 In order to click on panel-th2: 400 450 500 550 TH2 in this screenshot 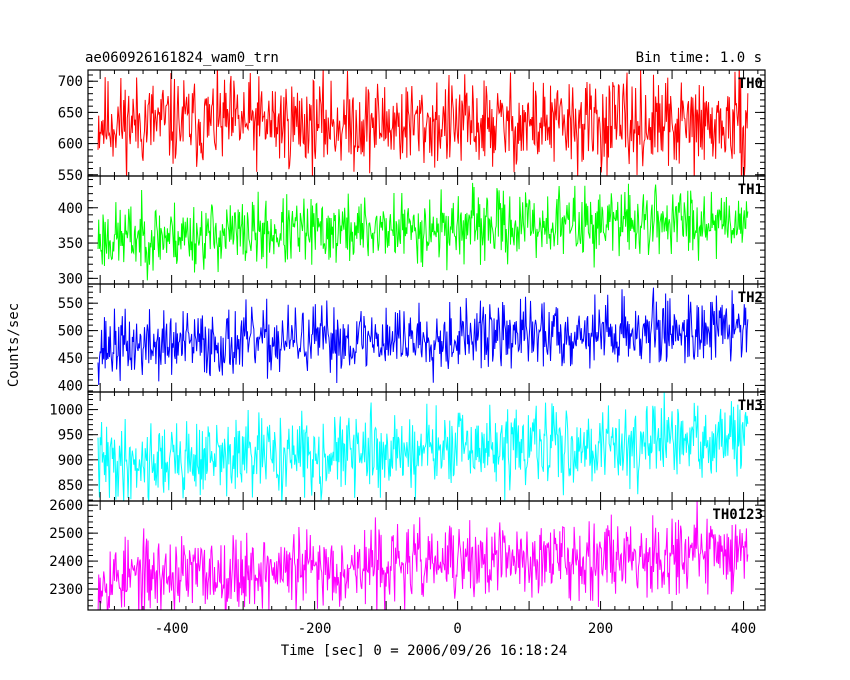, I will do `click(412, 338)`.